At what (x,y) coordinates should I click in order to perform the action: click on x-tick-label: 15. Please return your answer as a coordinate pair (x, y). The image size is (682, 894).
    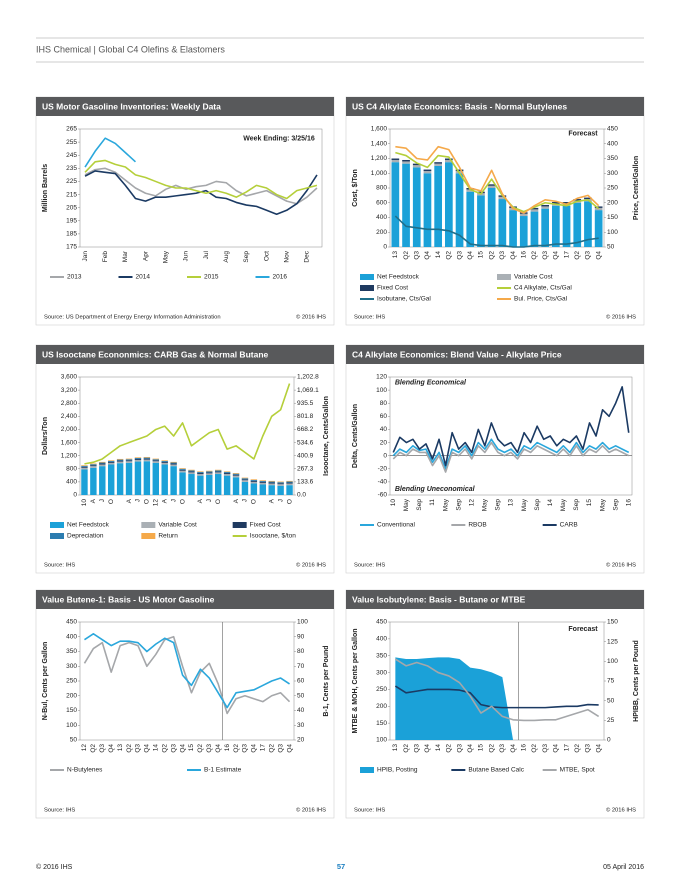
    Looking at the image, I should click on (589, 503).